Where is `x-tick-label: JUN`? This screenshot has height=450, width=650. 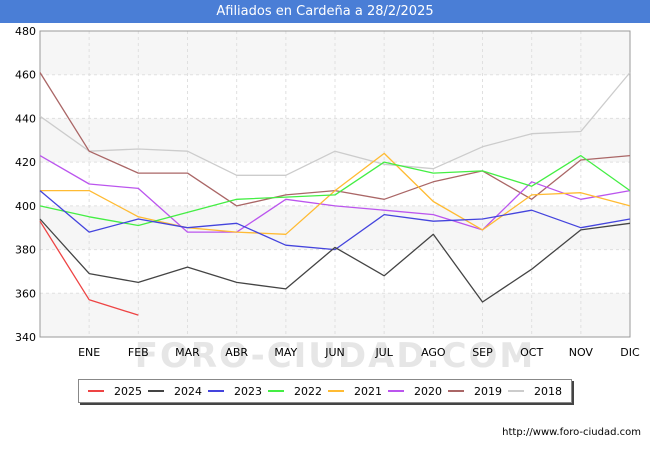
x-tick-label: JUN is located at coordinates (334, 352).